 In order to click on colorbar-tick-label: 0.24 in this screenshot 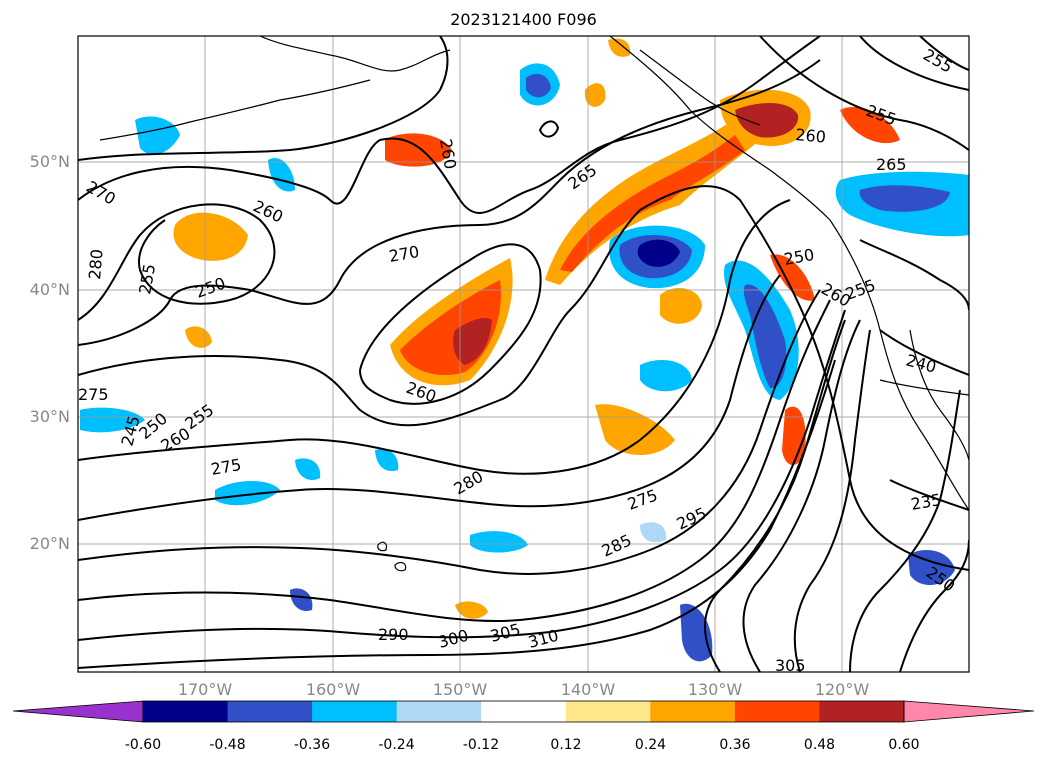, I will do `click(650, 745)`.